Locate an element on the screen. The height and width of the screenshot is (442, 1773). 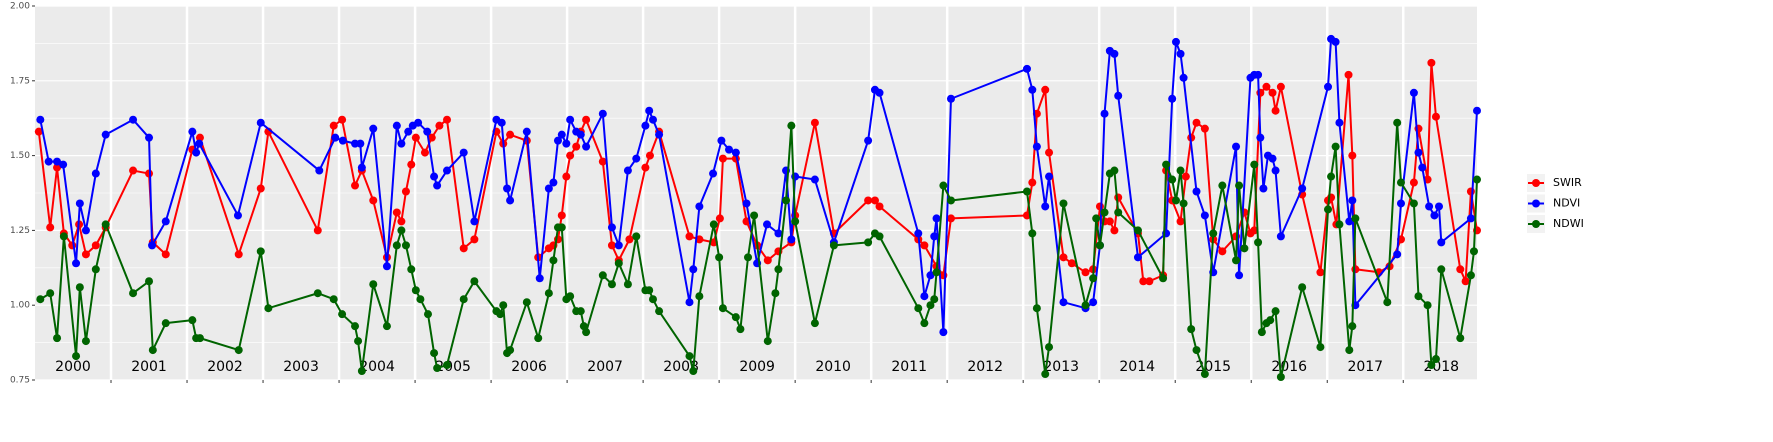
year-label: 2002 is located at coordinates (225, 367).